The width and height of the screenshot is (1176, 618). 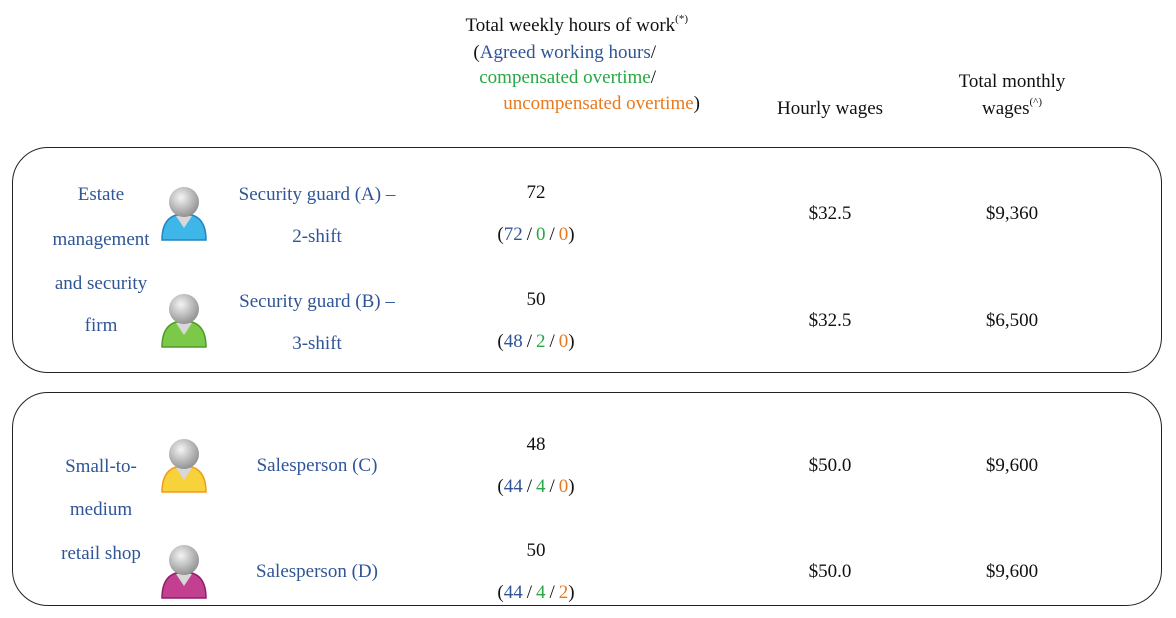 I want to click on hours-breakdown: (44/4/2), so click(x=535, y=593).